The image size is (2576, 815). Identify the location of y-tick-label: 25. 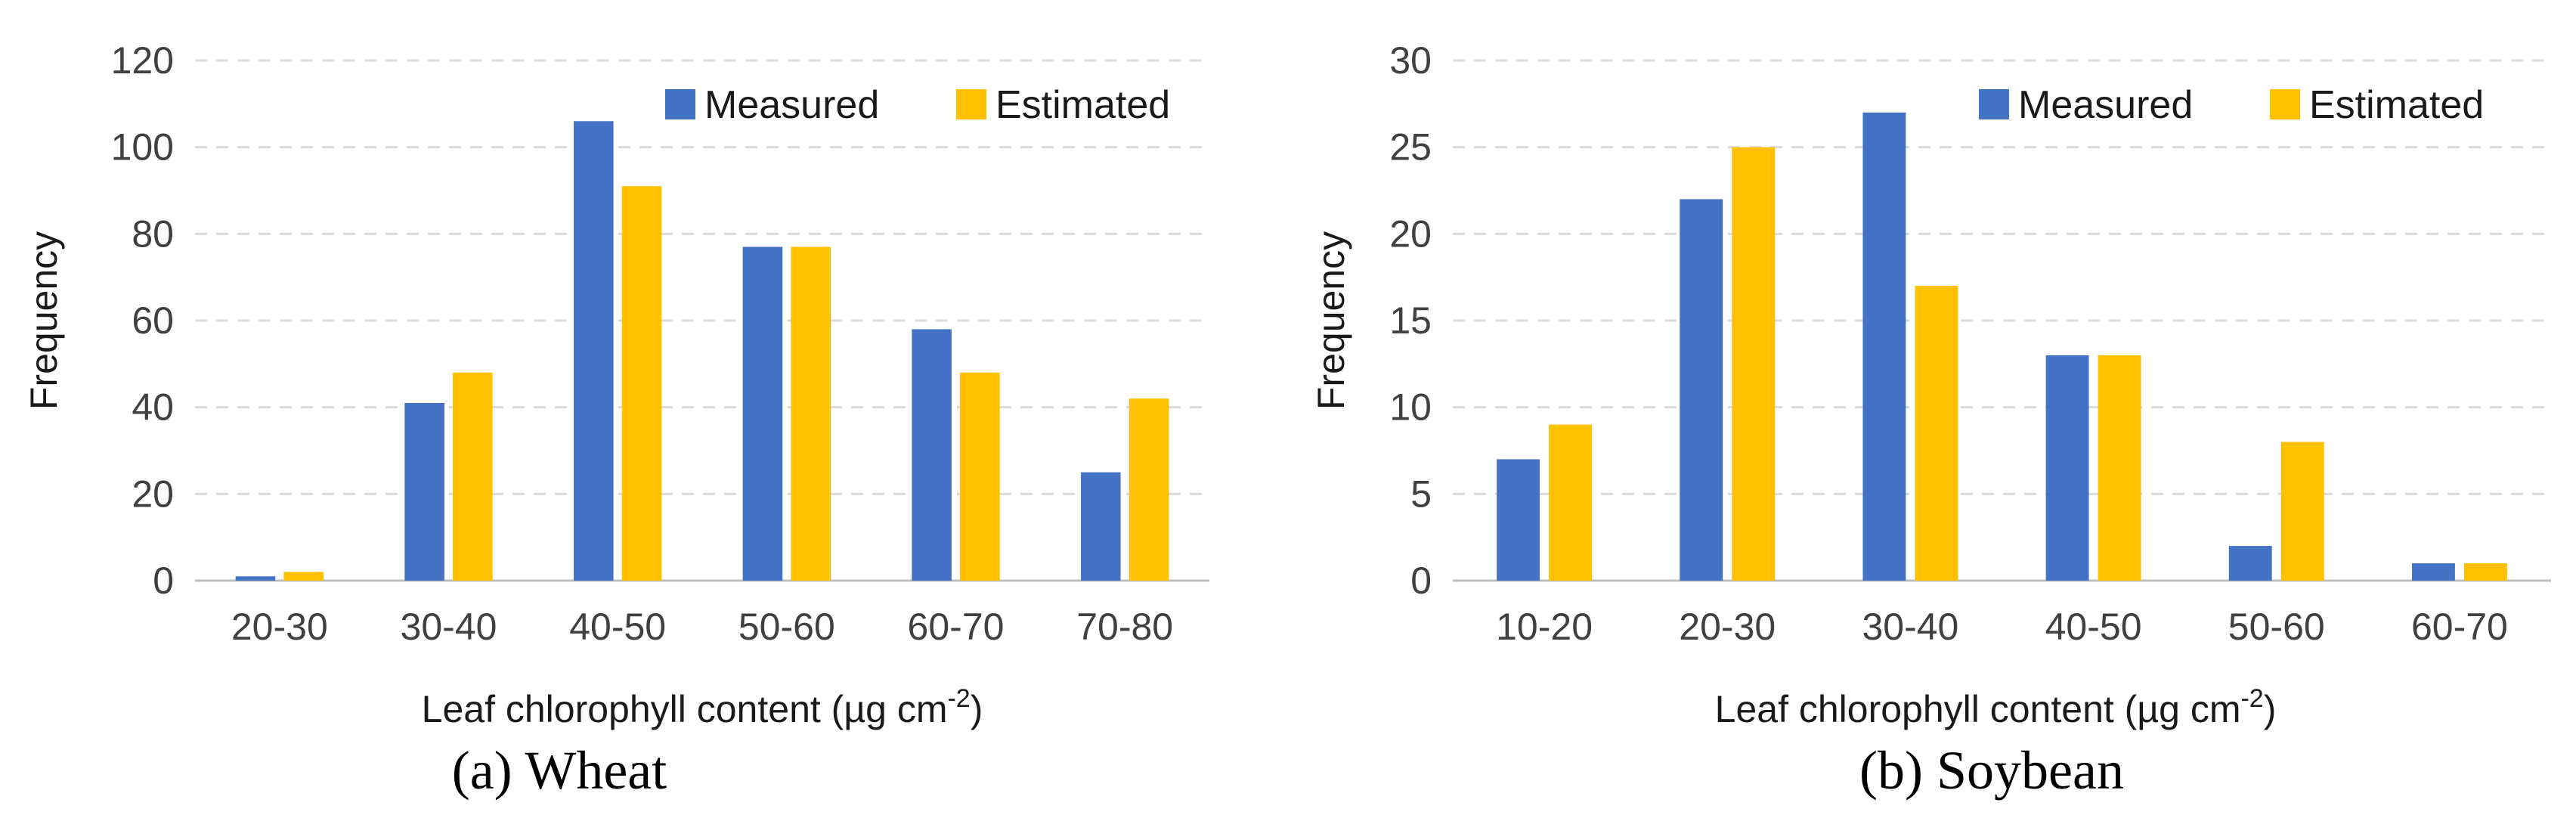
(1410, 147).